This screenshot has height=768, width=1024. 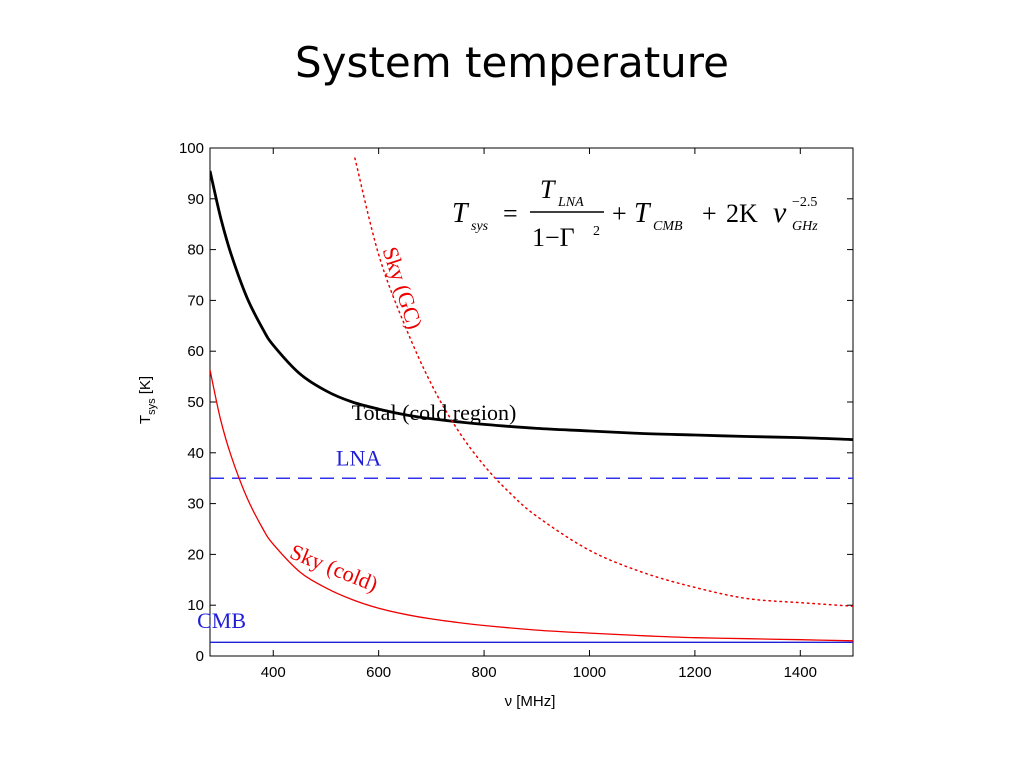 What do you see at coordinates (195, 402) in the screenshot?
I see `y-tick-label: 50` at bounding box center [195, 402].